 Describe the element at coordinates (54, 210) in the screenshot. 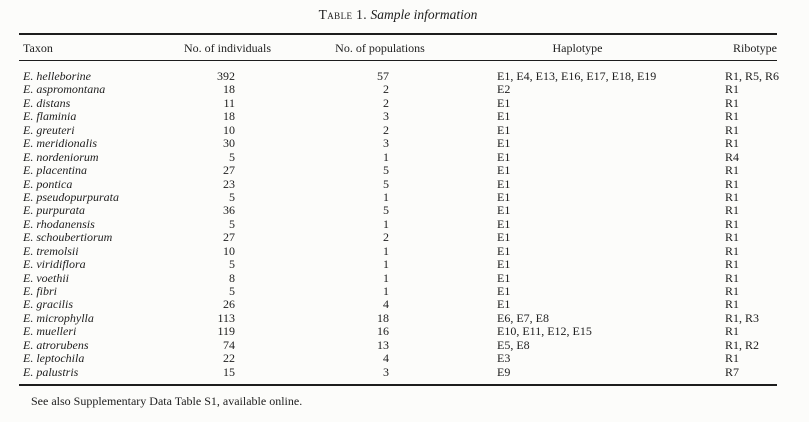

I see `cell-taxon: E. purpurata` at that location.